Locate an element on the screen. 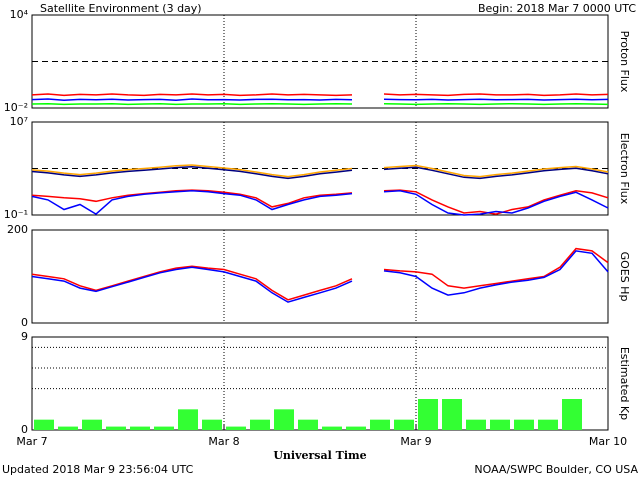 The image size is (640, 480). y-axis-label: Electron Flux is located at coordinates (624, 169).